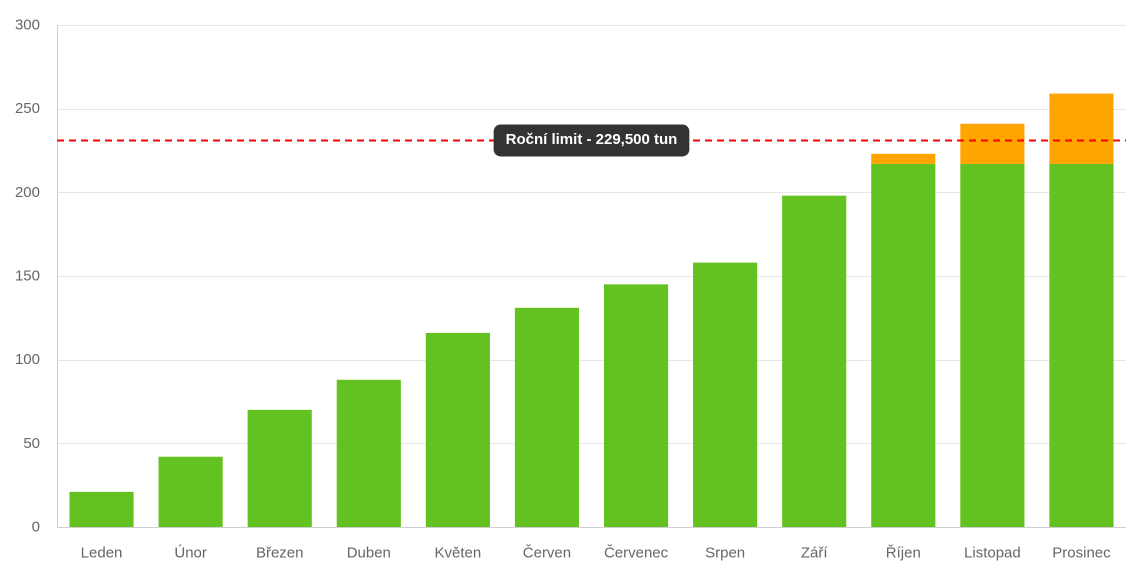 Image resolution: width=1126 pixels, height=563 pixels. Describe the element at coordinates (725, 553) in the screenshot. I see `x-tick-label: Srpen` at that location.